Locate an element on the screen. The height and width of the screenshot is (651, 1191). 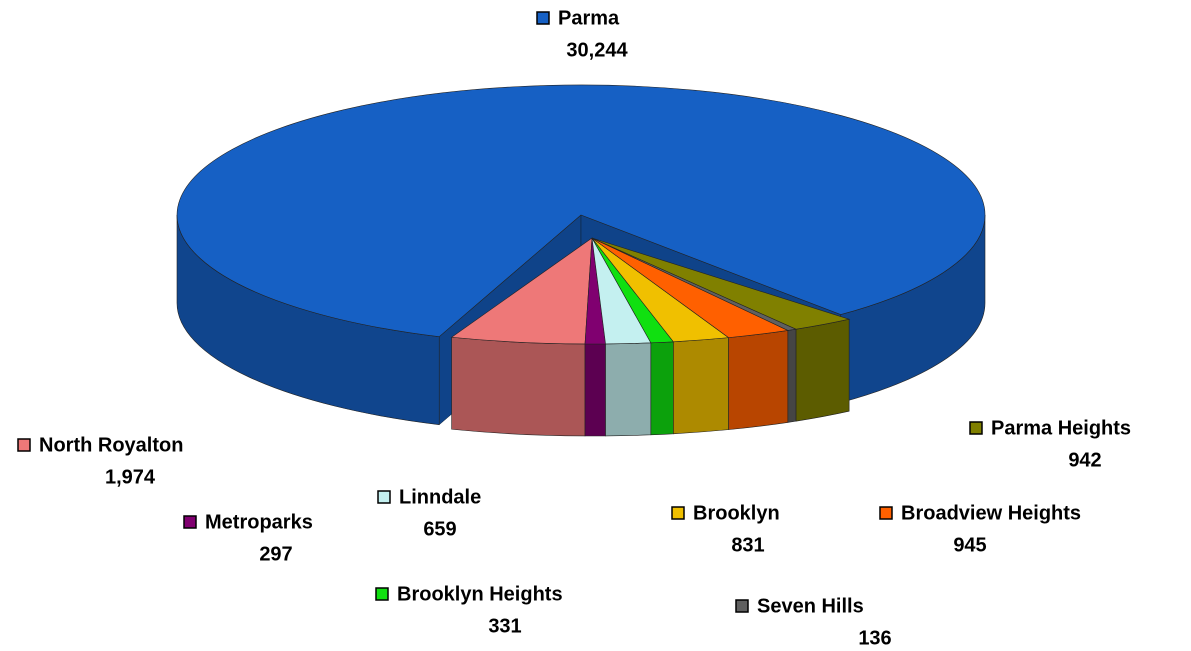
slice-label: Seven Hills is located at coordinates (810, 606).